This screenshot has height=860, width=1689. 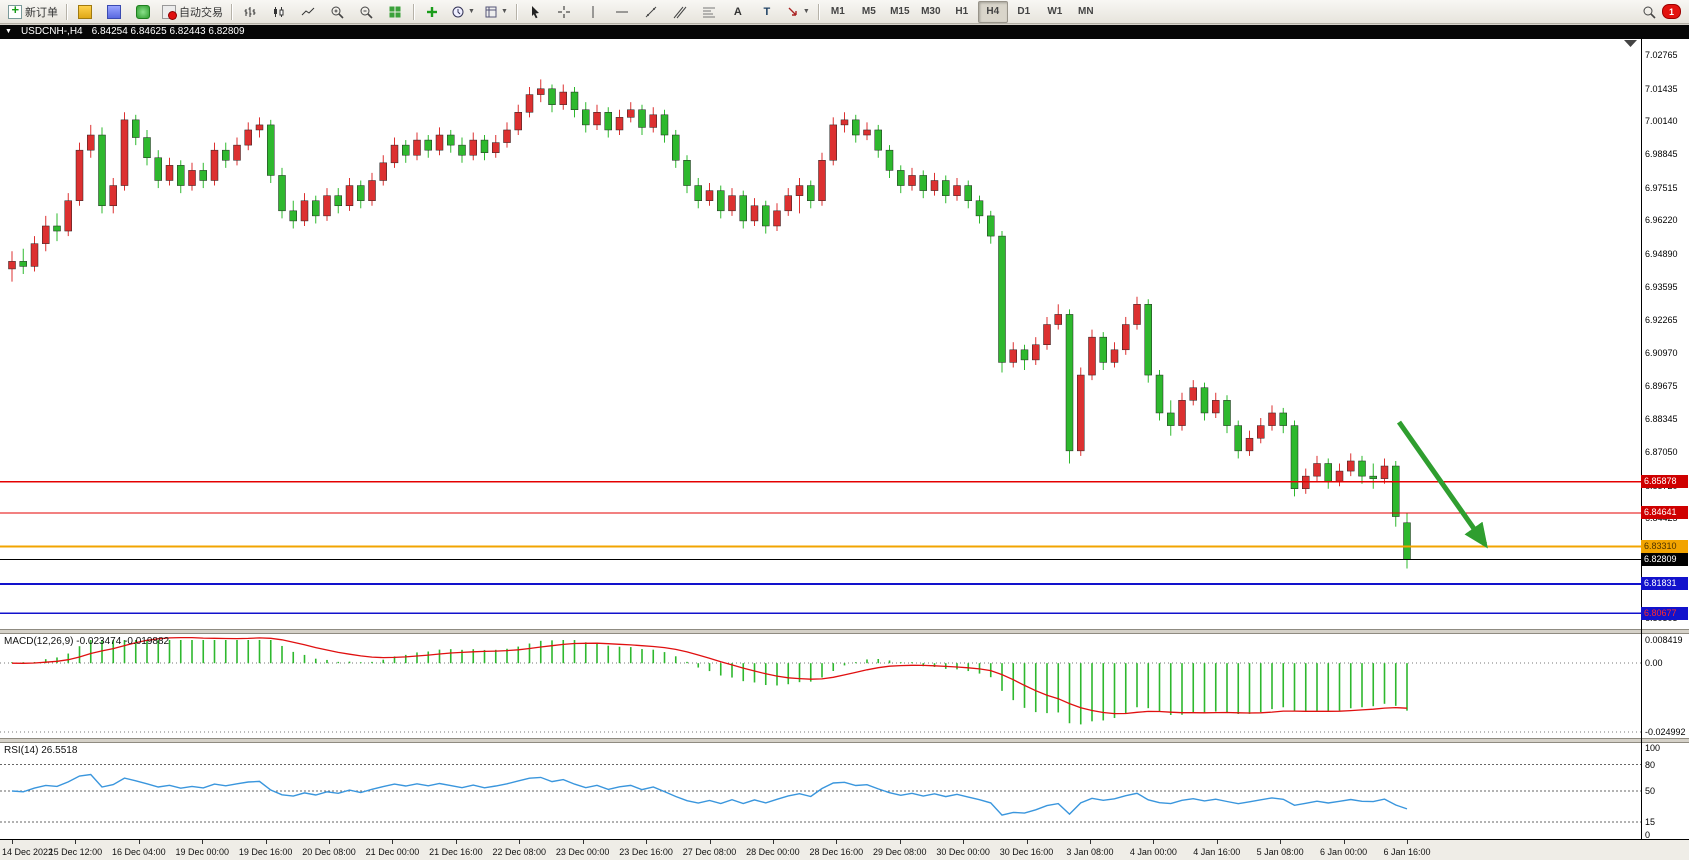 I want to click on crosshair-button, so click(x=564, y=12).